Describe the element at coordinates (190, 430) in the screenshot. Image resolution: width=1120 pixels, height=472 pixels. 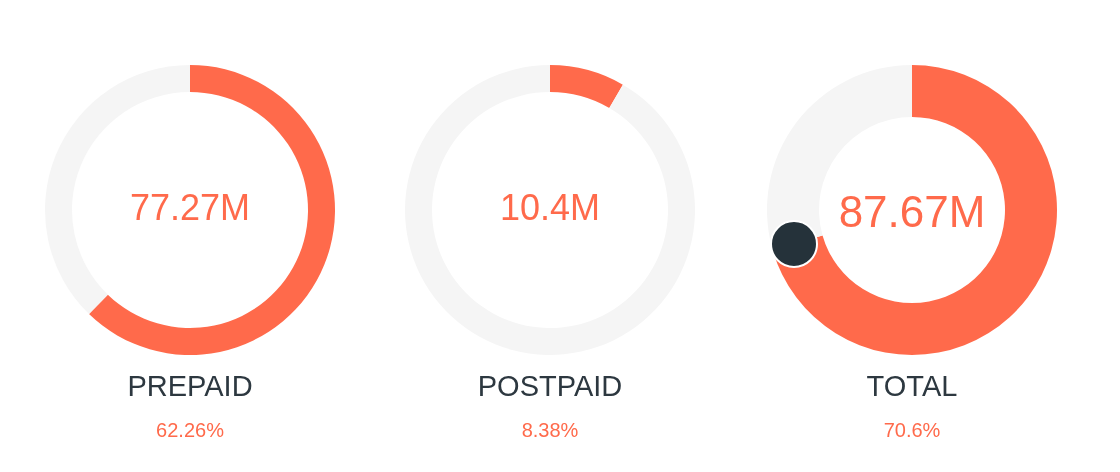
I see `text: 62.26%` at that location.